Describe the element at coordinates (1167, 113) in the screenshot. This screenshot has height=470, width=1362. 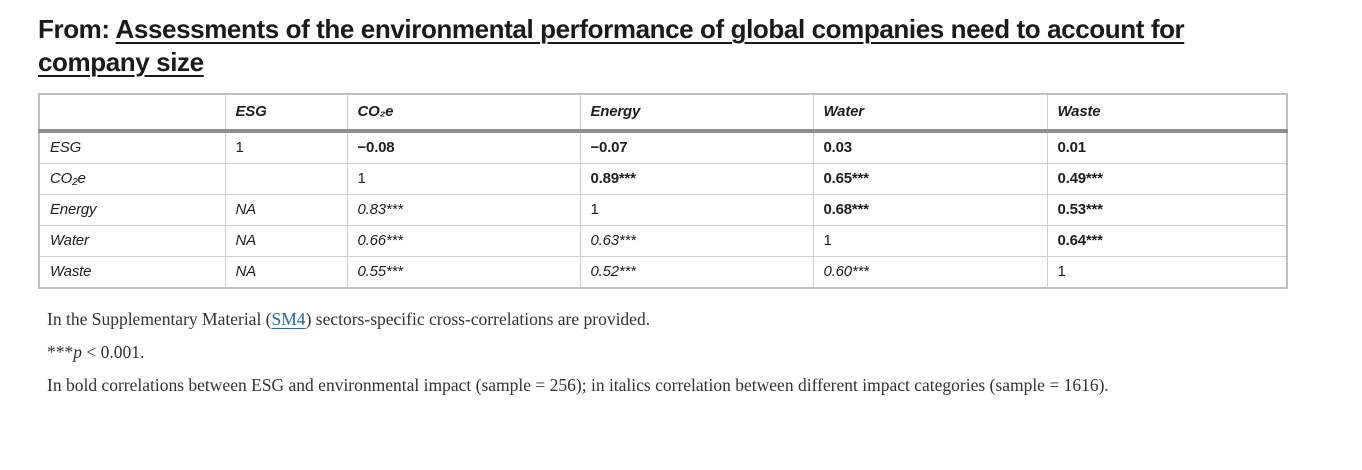
I see `column-header: Waste` at that location.